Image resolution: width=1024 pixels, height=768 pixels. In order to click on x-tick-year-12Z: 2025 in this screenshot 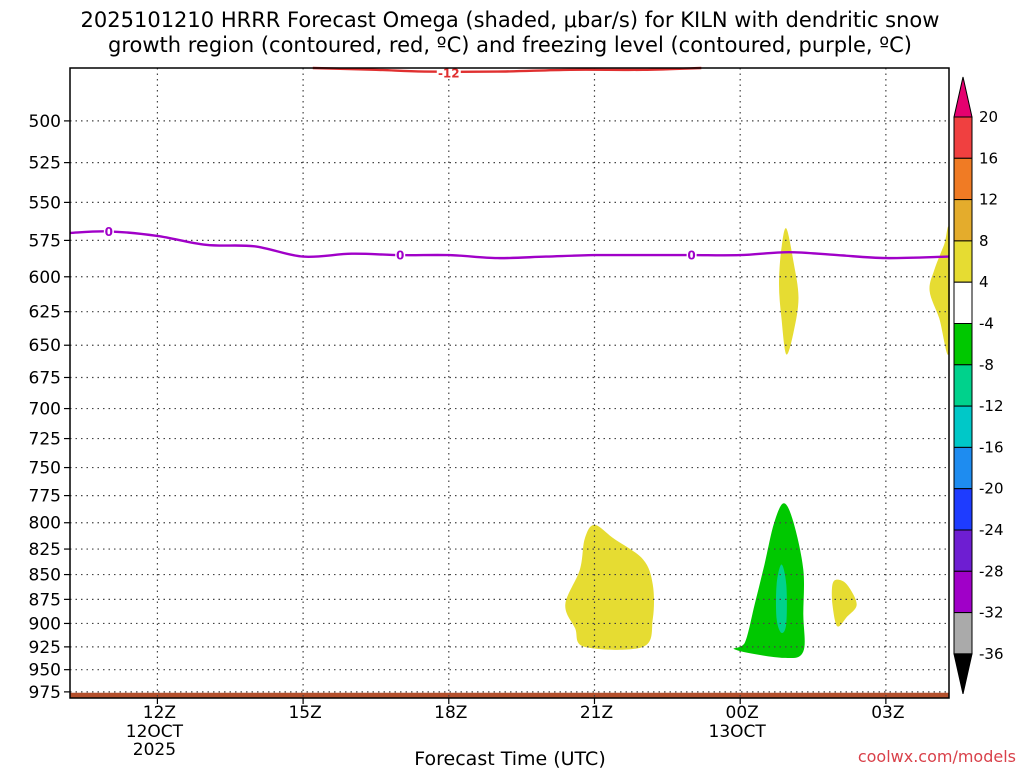, I will do `click(154, 750)`.